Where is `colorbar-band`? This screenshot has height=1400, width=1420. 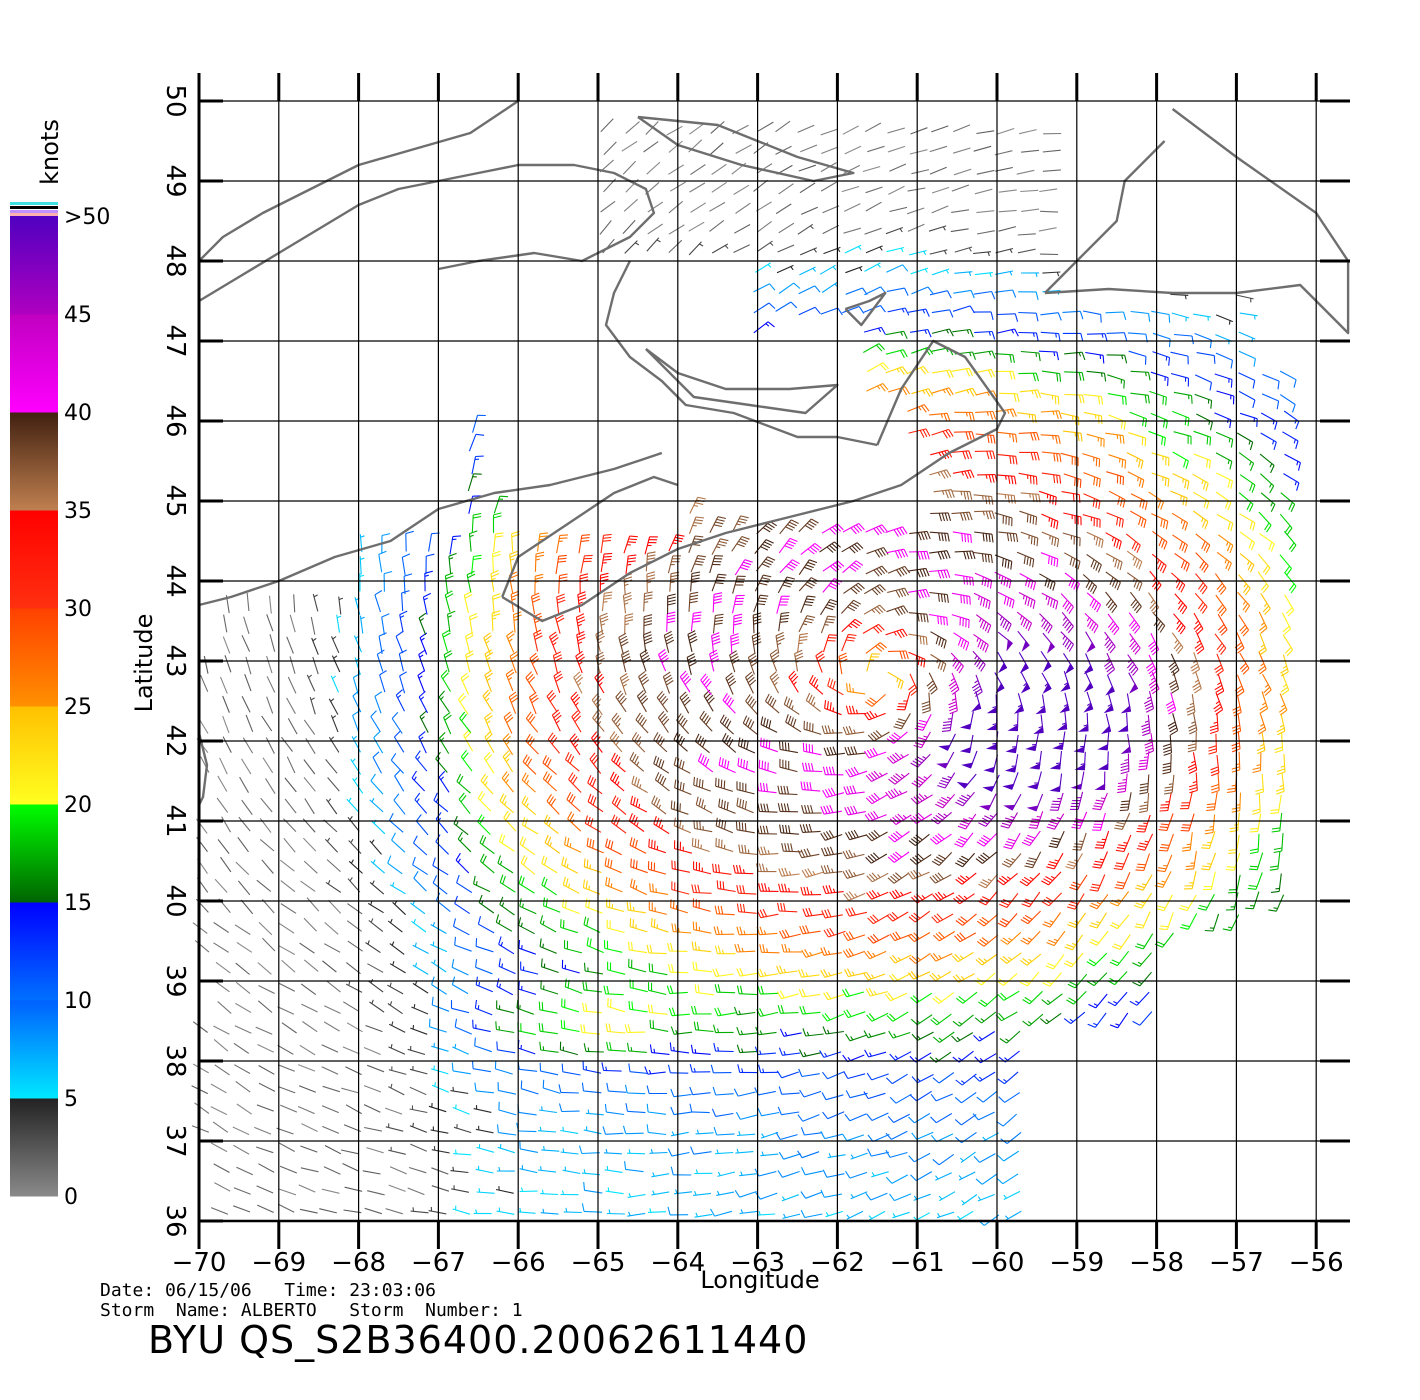
colorbar-band is located at coordinates (34, 657).